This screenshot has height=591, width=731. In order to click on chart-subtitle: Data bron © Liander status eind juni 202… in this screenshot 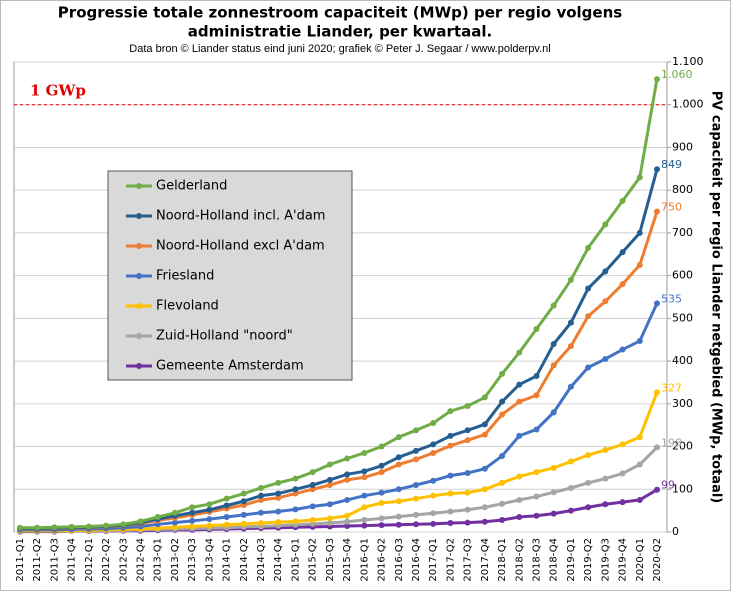, I will do `click(339, 49)`.